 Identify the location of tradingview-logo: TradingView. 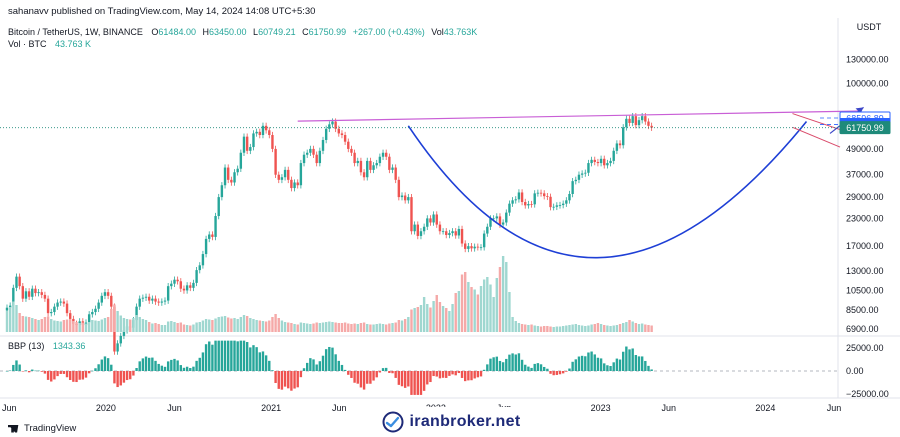
(42, 428).